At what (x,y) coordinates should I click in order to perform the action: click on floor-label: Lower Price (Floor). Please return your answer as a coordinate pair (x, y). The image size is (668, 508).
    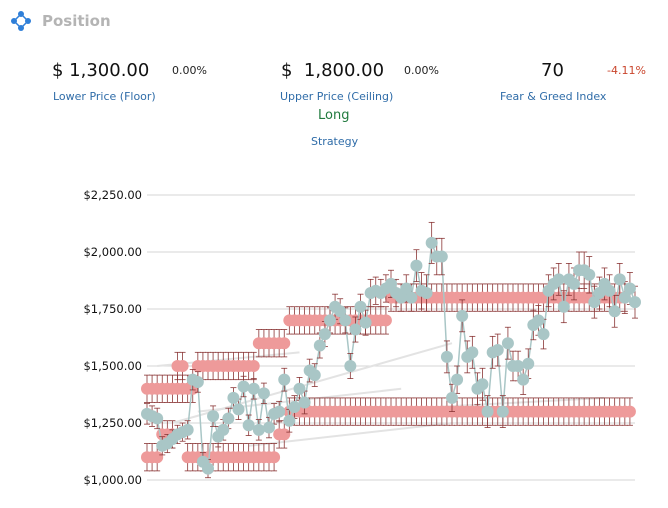
    Looking at the image, I should click on (104, 96).